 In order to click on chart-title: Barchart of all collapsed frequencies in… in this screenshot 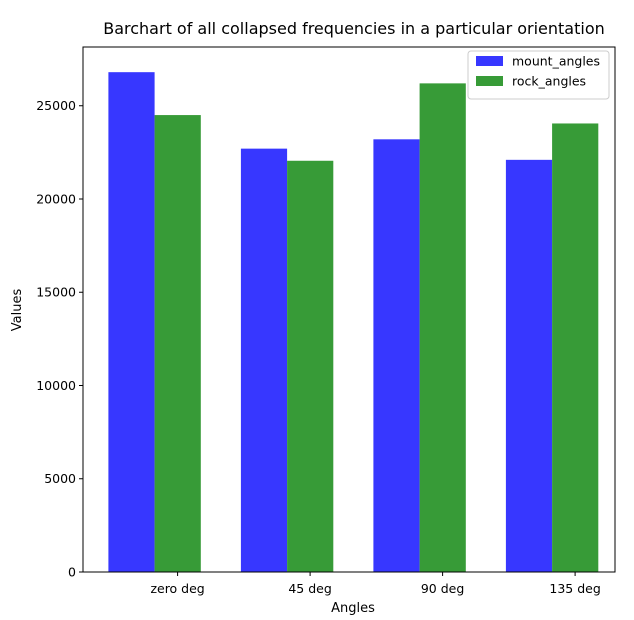, I will do `click(354, 28)`.